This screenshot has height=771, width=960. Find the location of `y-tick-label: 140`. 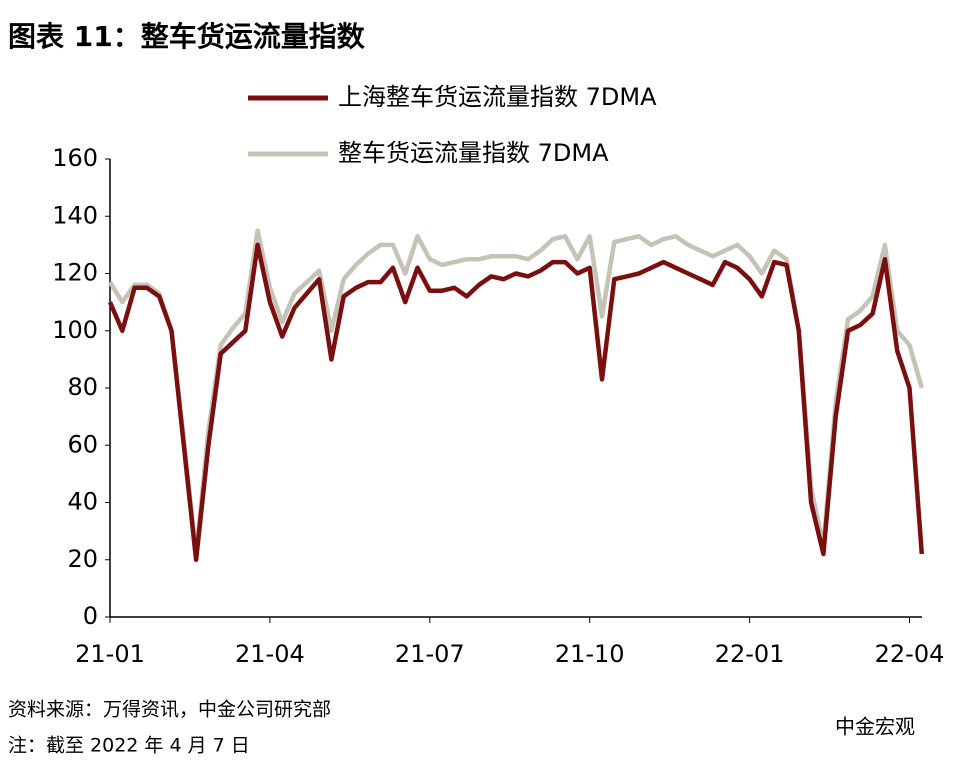

y-tick-label: 140 is located at coordinates (75, 215).